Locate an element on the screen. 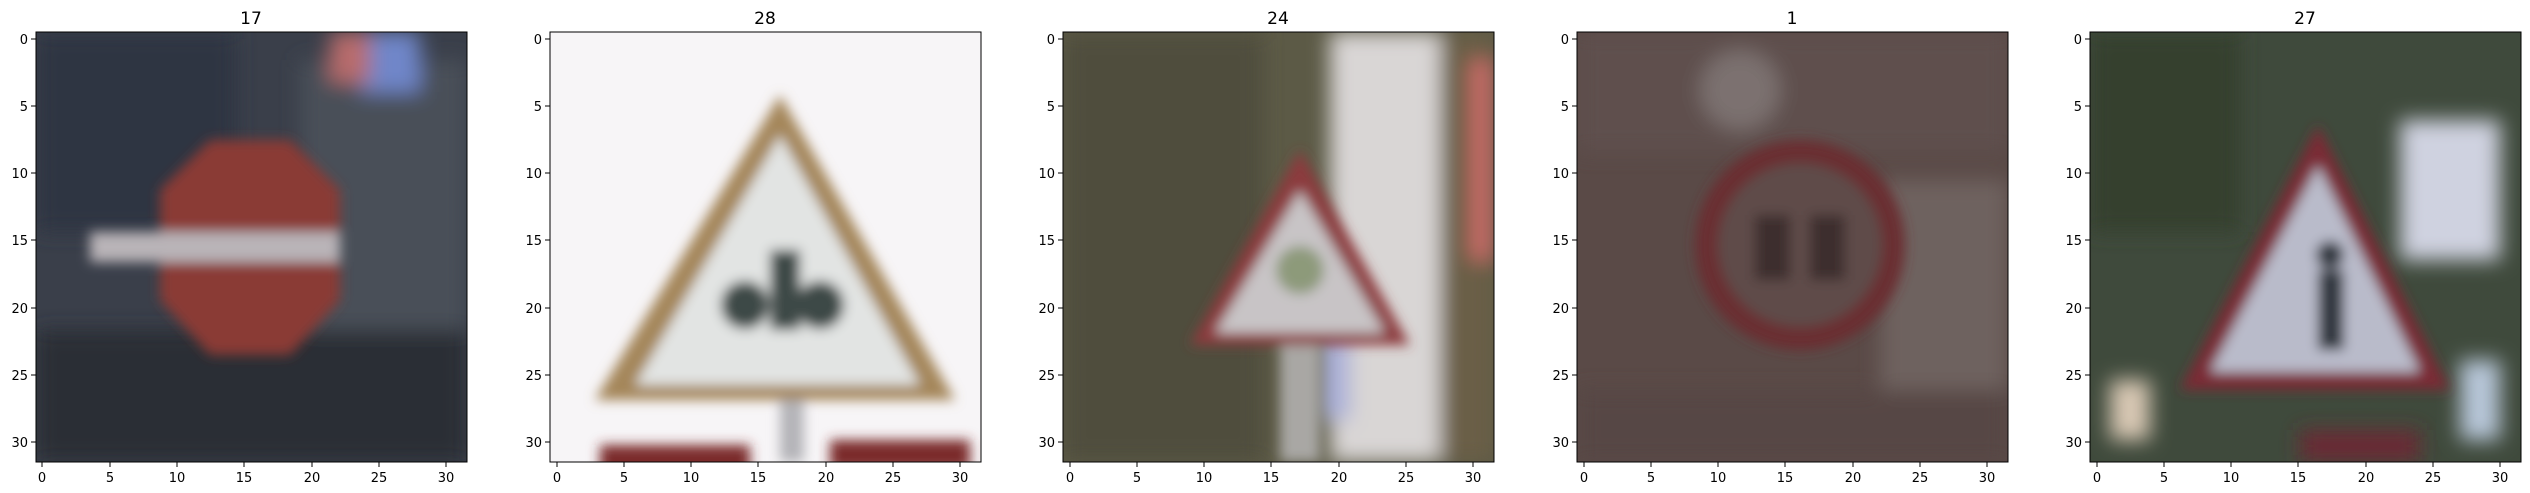  panel-title: 17 is located at coordinates (251, 19).